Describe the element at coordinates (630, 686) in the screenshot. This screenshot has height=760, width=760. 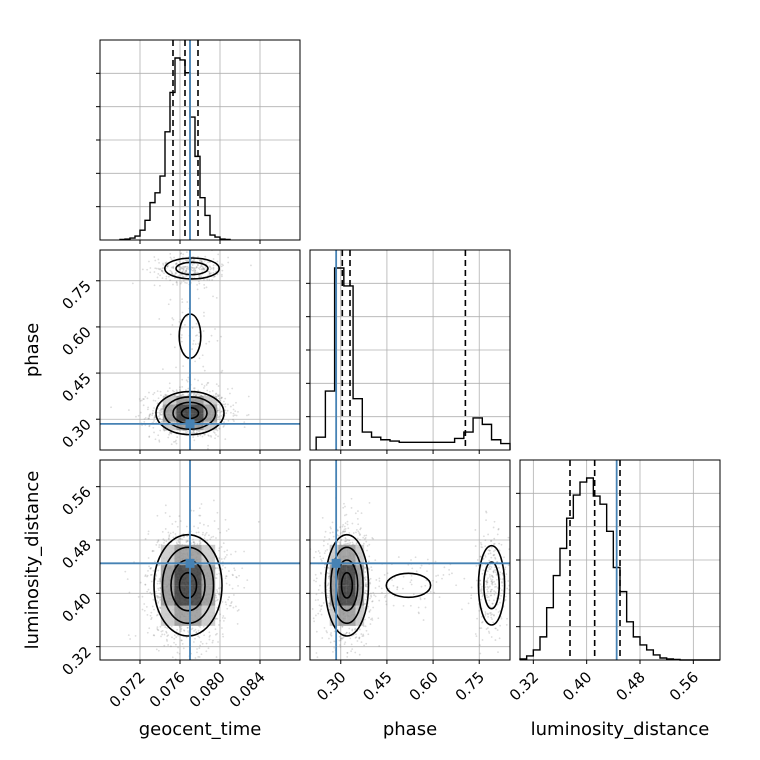
I see `x-tick-label-luminosity-distance: 0.48` at that location.